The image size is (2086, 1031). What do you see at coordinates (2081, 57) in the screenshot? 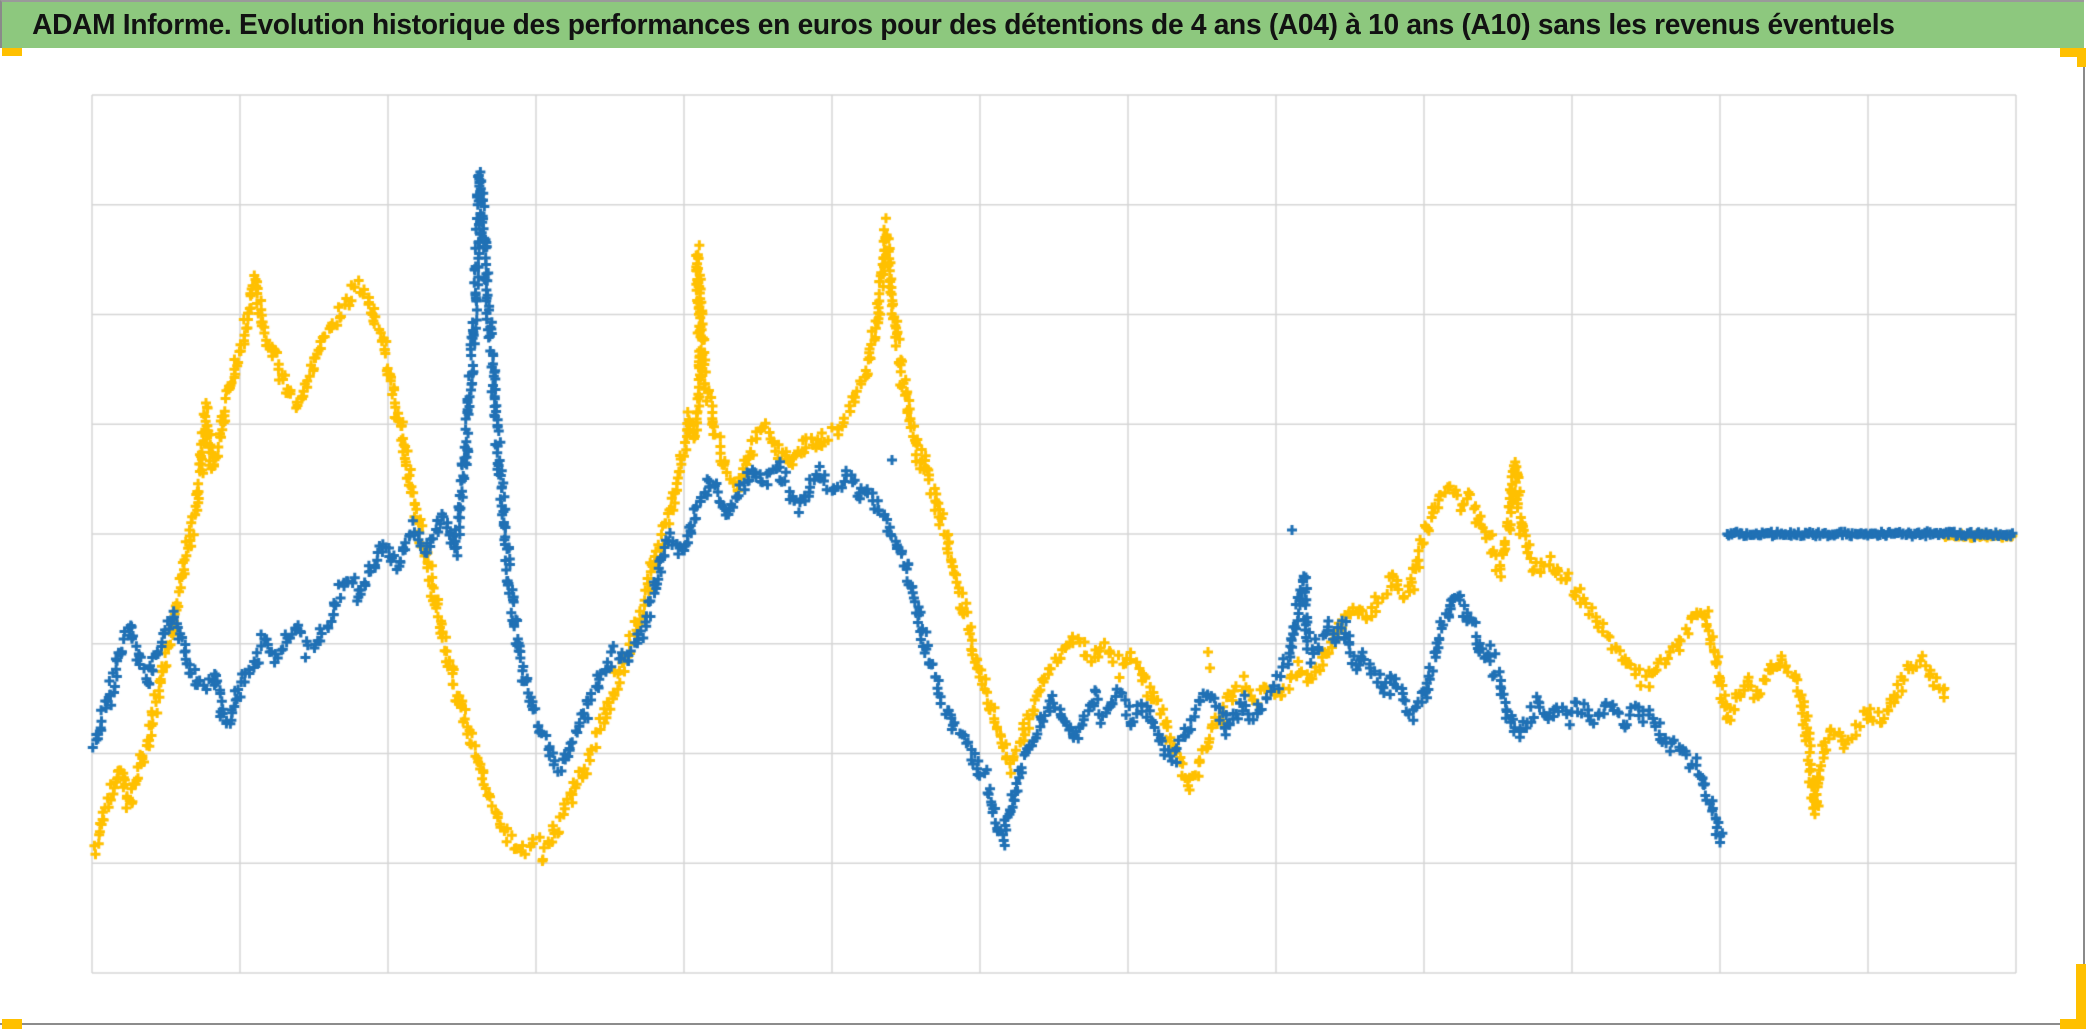
I see `gold-accent-top-right-vertical` at bounding box center [2081, 57].